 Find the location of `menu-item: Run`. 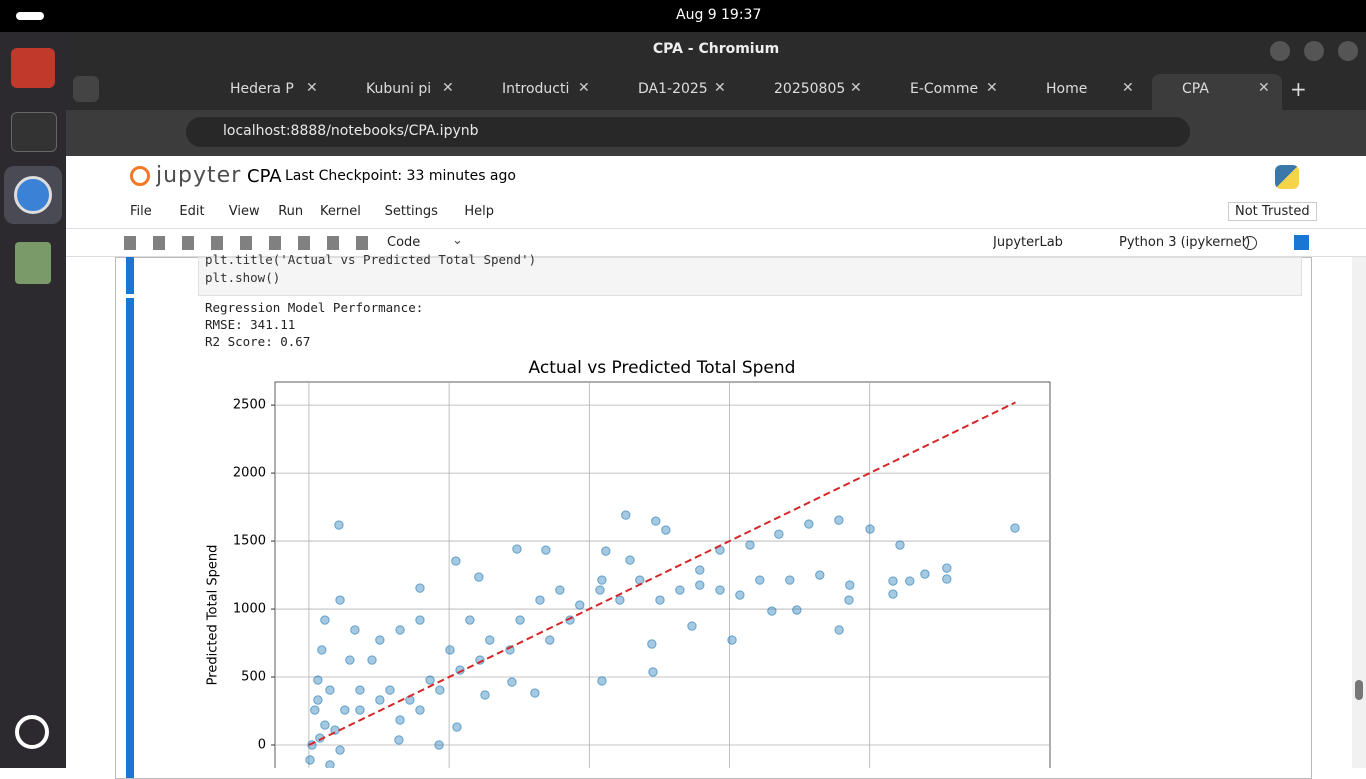

menu-item: Run is located at coordinates (291, 211).